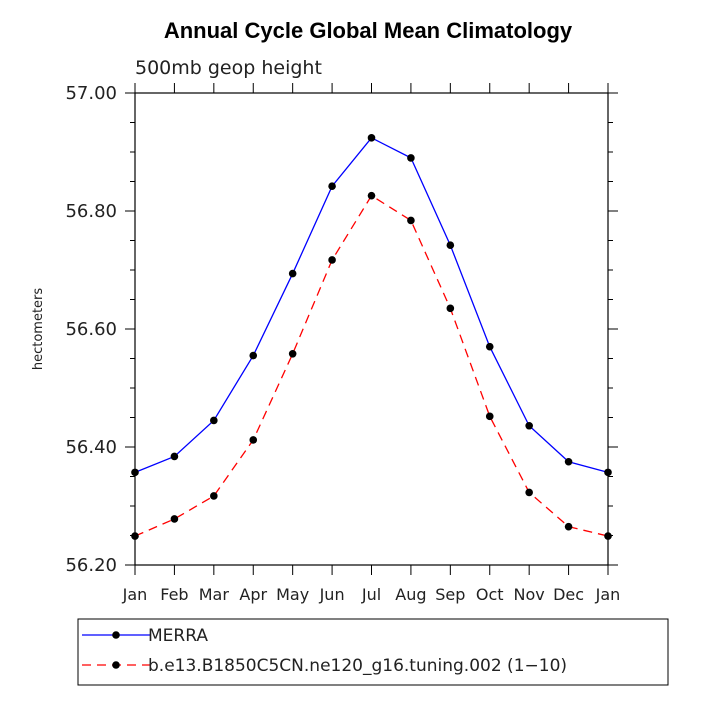  Describe the element at coordinates (91, 329) in the screenshot. I see `y-tick-label: 56.60` at that location.